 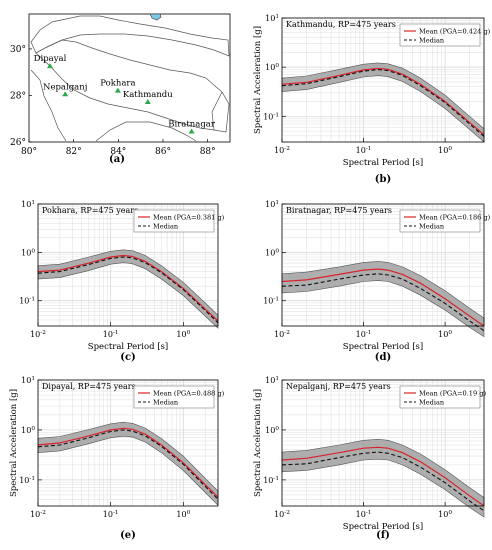 I want to click on city-marker-biratnagar, so click(x=191, y=131).